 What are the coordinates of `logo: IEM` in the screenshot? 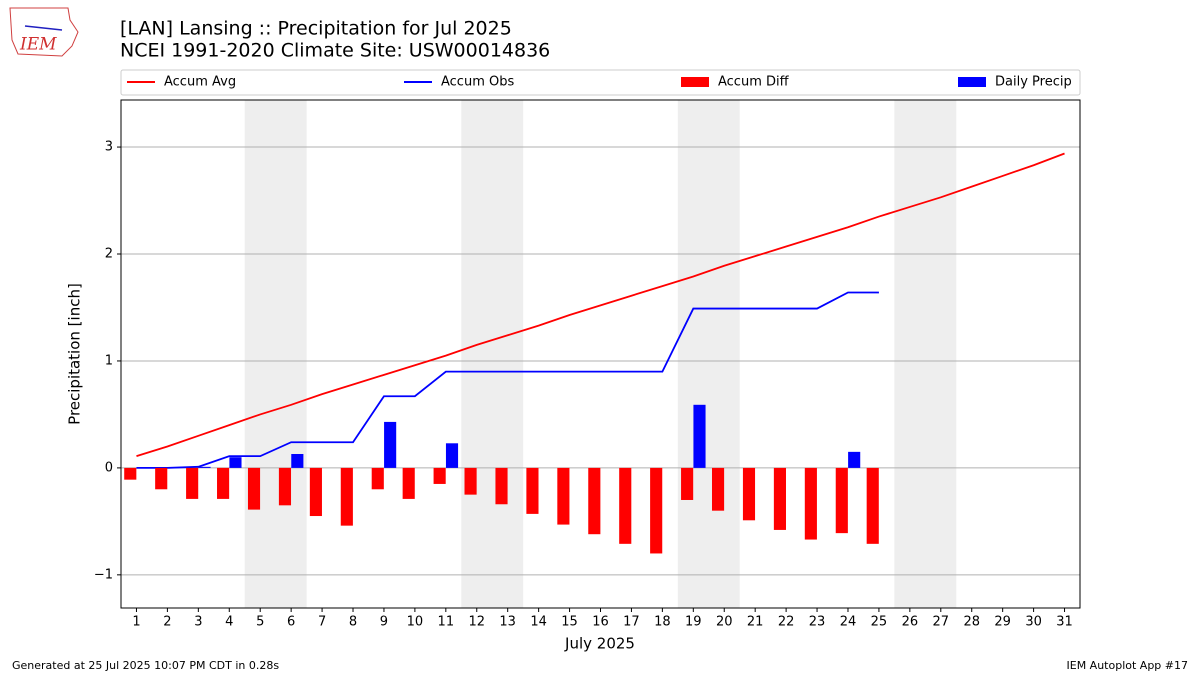 It's located at (44, 32).